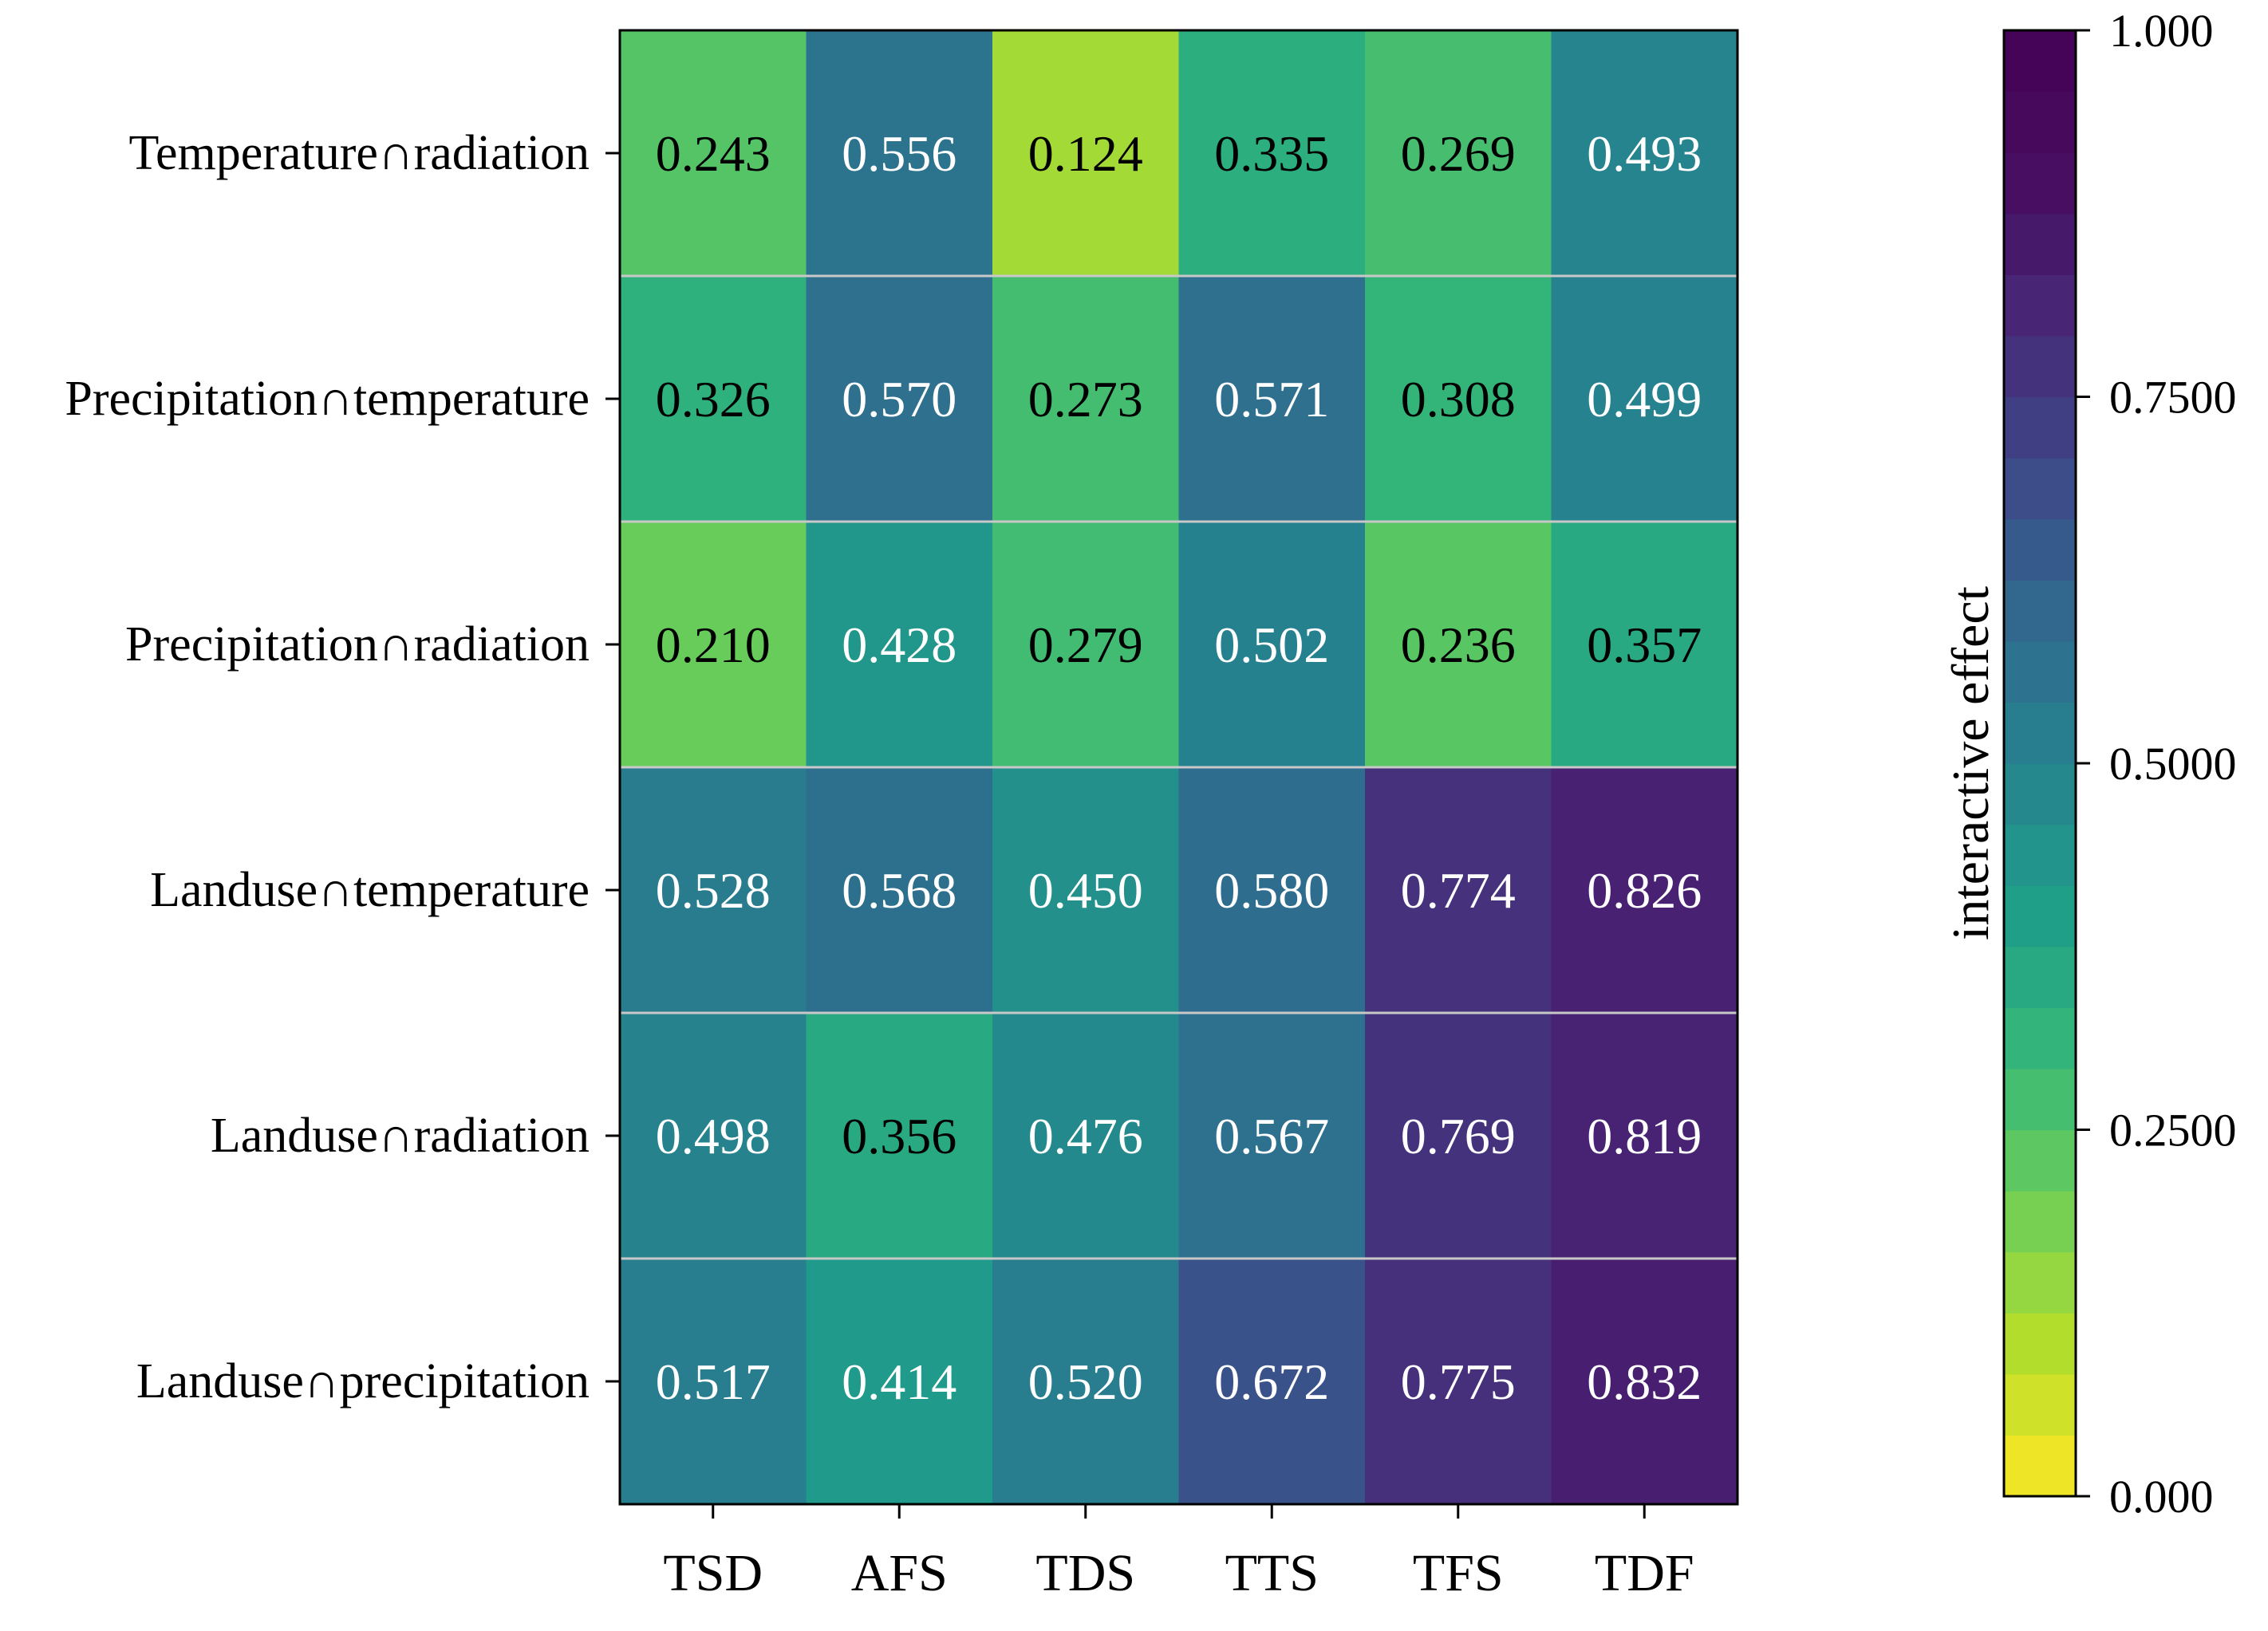  I want to click on cell-value-label: 0.570, so click(900, 399).